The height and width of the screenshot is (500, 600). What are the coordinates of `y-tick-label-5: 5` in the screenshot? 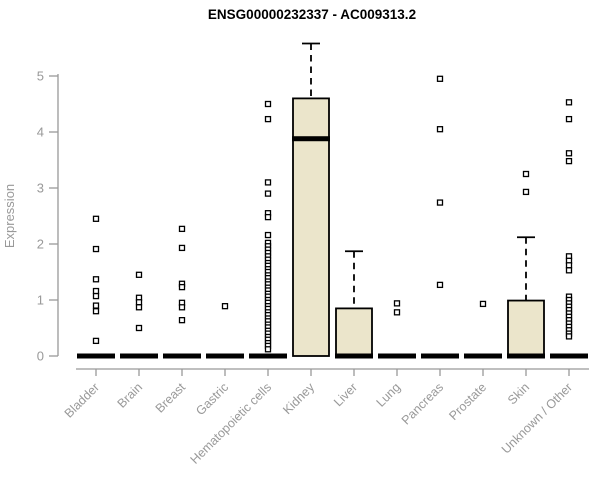 It's located at (40, 76).